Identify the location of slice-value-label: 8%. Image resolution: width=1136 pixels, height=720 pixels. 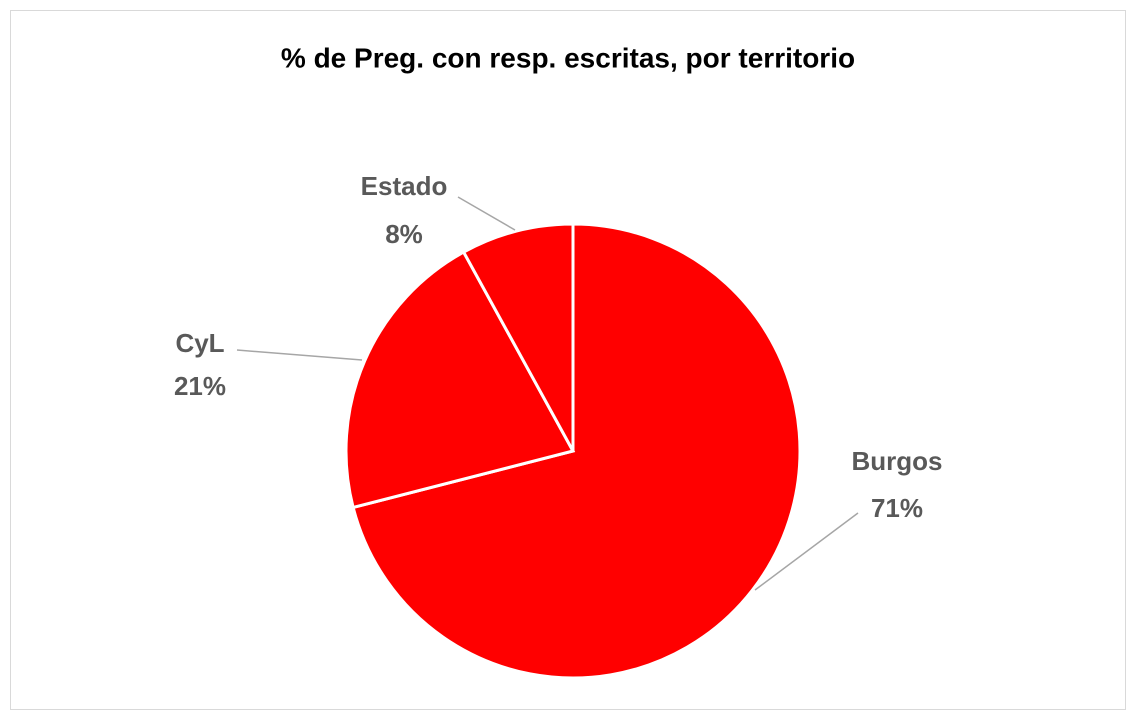
(404, 234).